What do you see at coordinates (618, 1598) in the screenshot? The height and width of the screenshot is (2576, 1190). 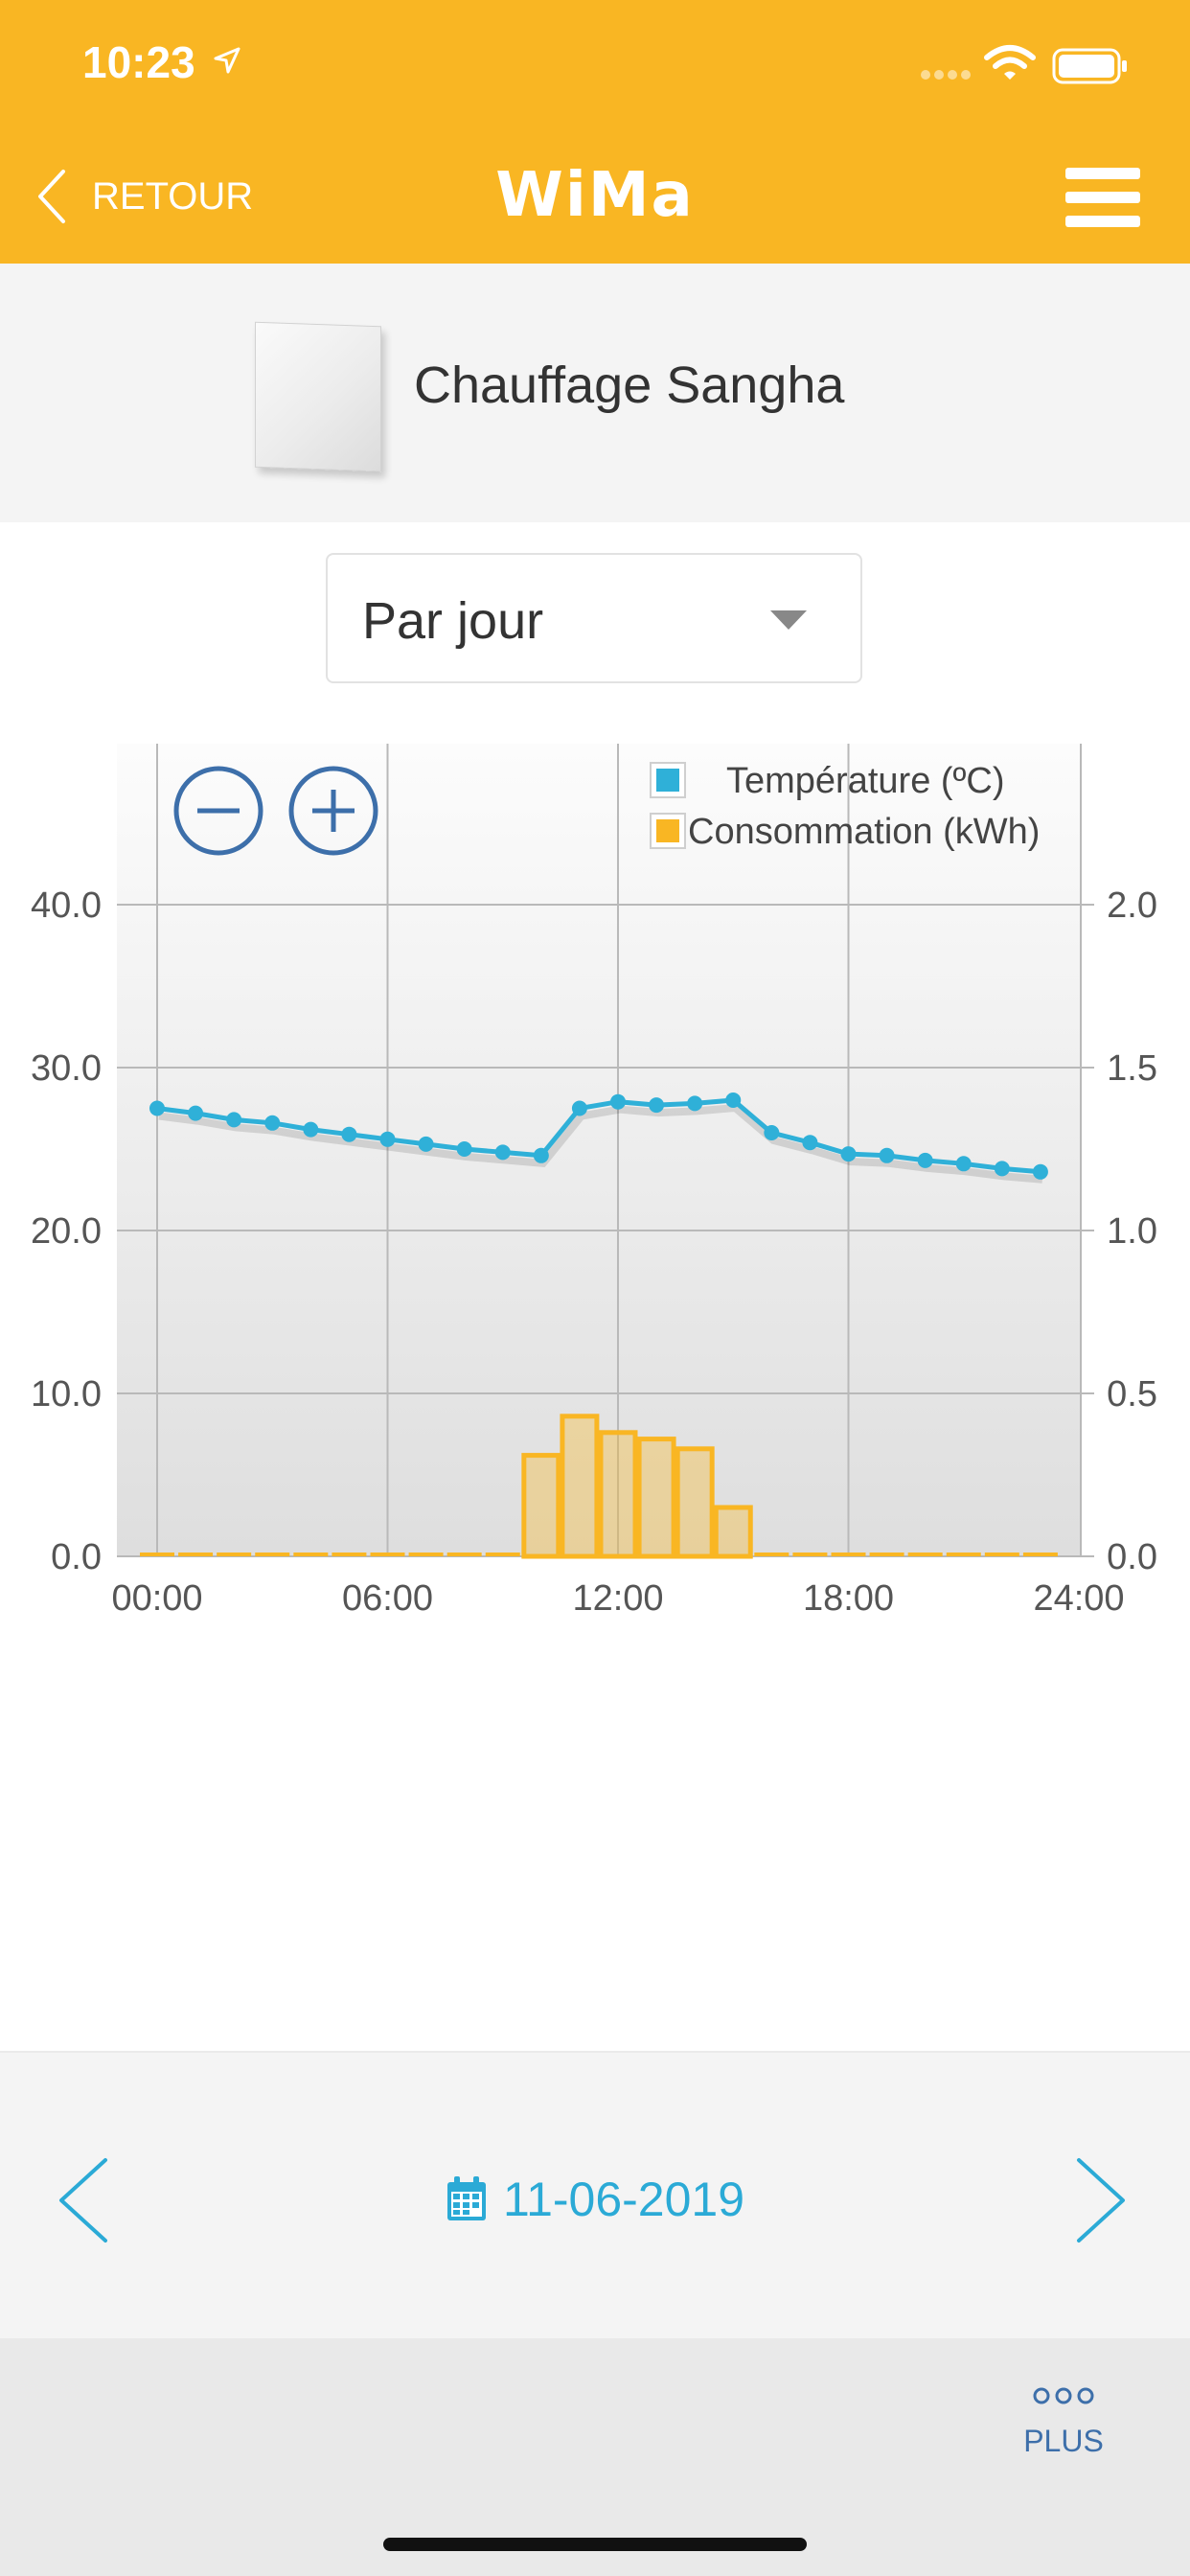 I see `x-tick-label: 12:00` at bounding box center [618, 1598].